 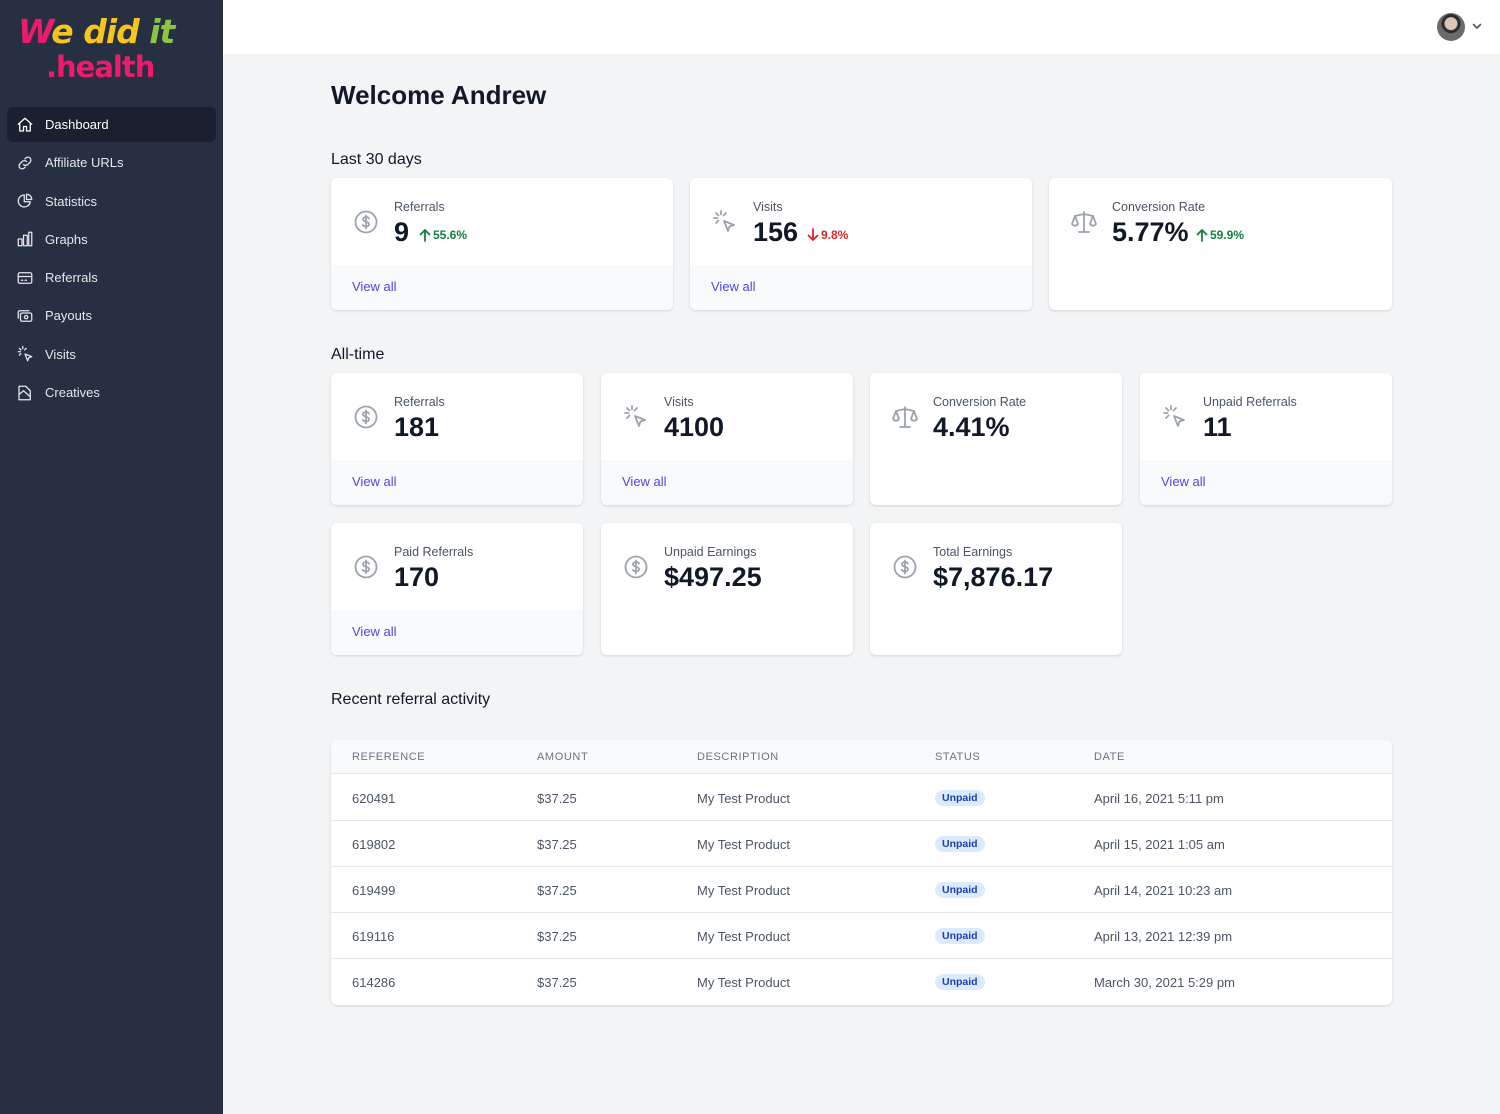 What do you see at coordinates (24, 392) in the screenshot?
I see `document-icon` at bounding box center [24, 392].